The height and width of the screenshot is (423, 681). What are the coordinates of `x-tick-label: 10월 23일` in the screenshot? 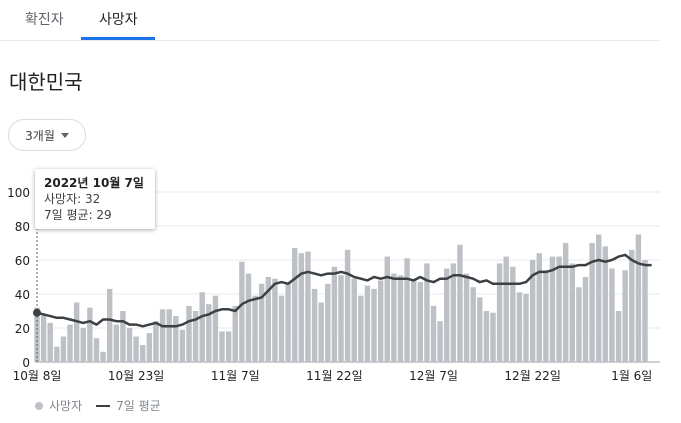 It's located at (136, 376).